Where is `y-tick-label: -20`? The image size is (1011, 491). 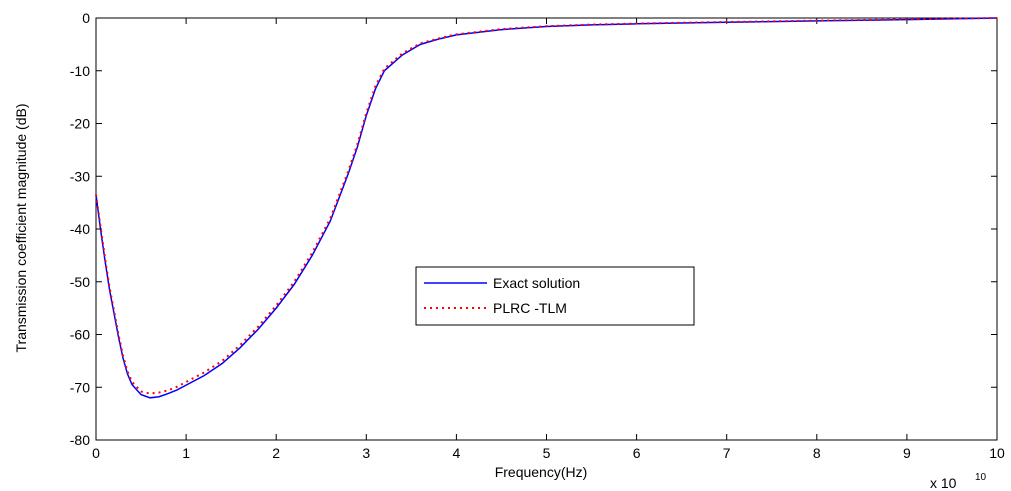 y-tick-label: -20 is located at coordinates (80, 124).